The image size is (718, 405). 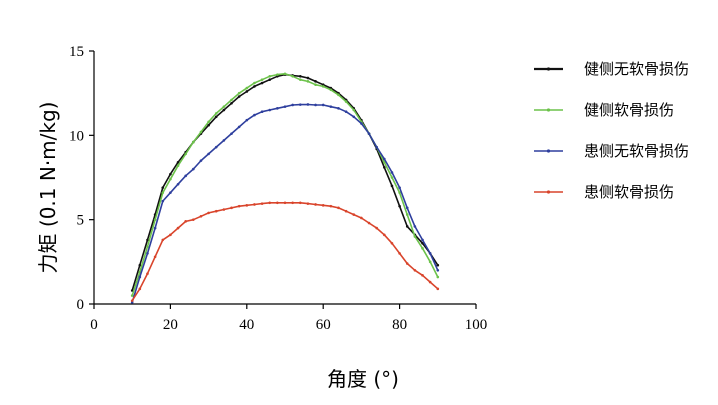 I want to click on y-tick-label: 15, so click(x=76, y=52).